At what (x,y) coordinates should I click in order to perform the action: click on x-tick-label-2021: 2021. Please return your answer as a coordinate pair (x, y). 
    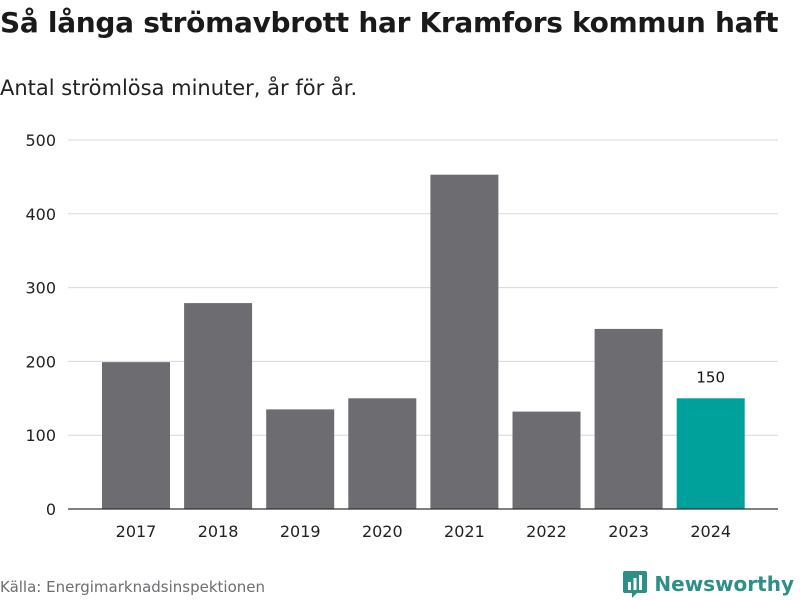
    Looking at the image, I should click on (464, 531).